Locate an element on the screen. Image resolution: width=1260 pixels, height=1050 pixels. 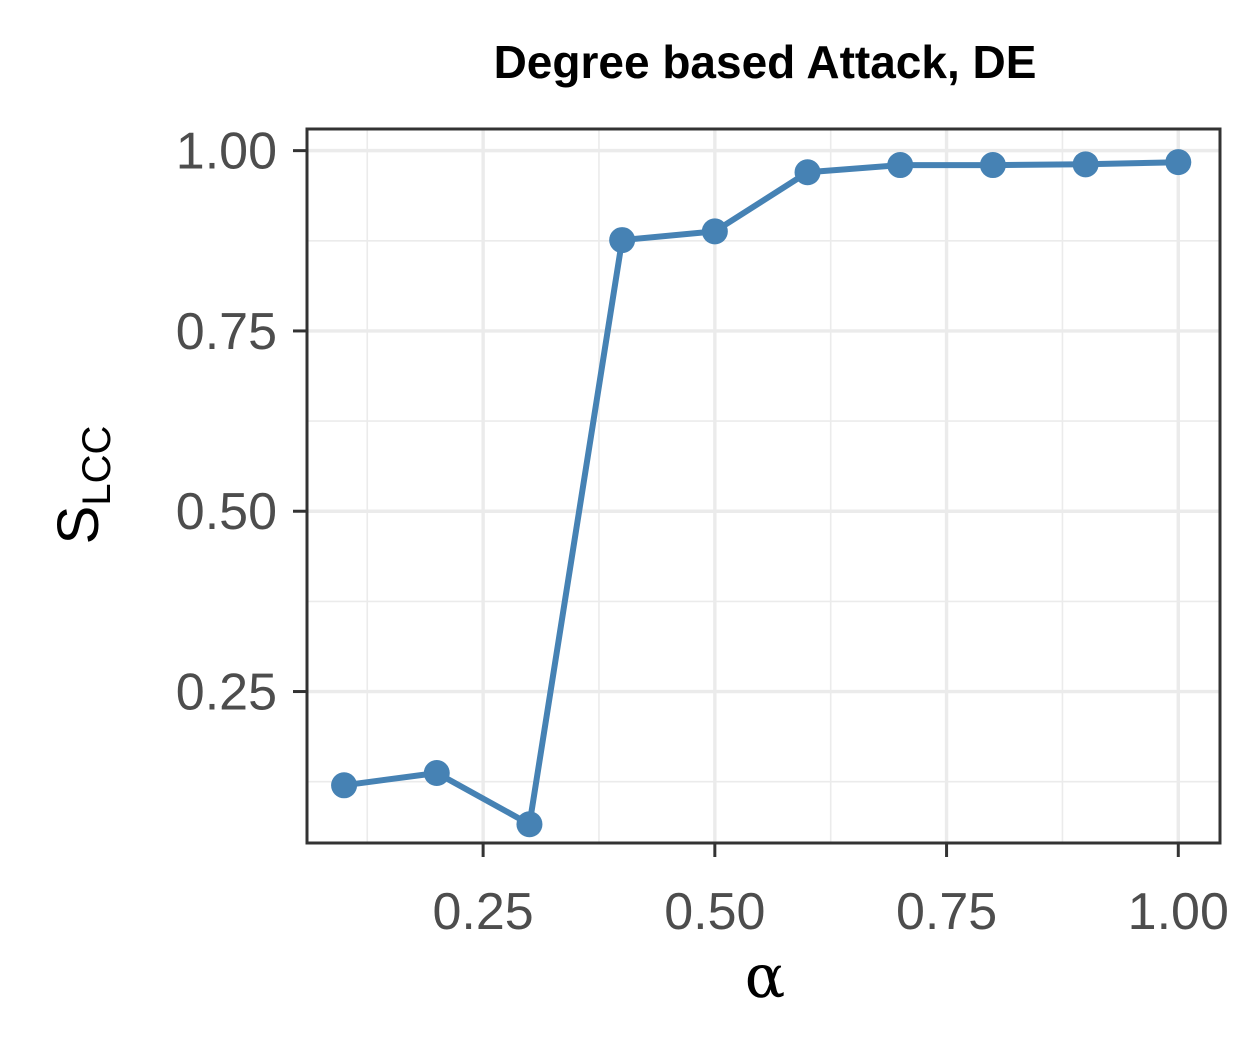
y-tick-label: 0.25 is located at coordinates (226, 693).